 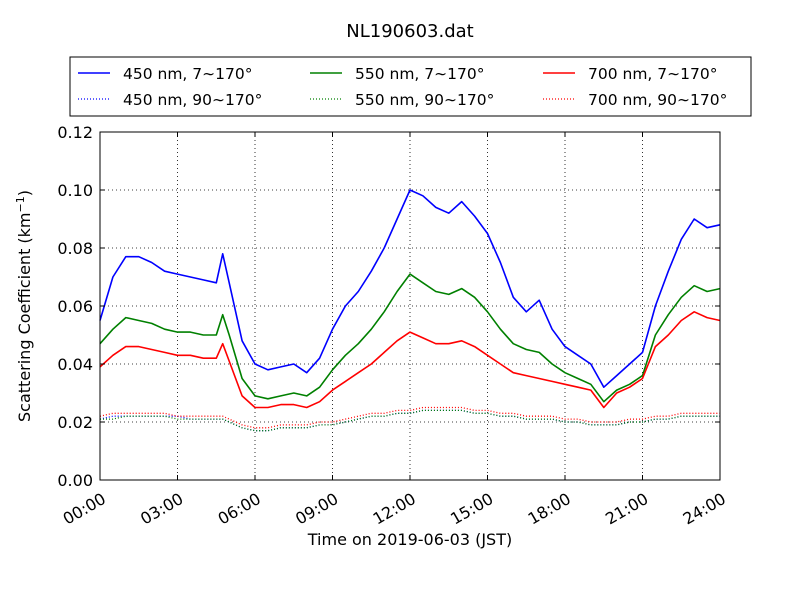 What do you see at coordinates (75, 132) in the screenshot?
I see `y-tick-label: 0.12` at bounding box center [75, 132].